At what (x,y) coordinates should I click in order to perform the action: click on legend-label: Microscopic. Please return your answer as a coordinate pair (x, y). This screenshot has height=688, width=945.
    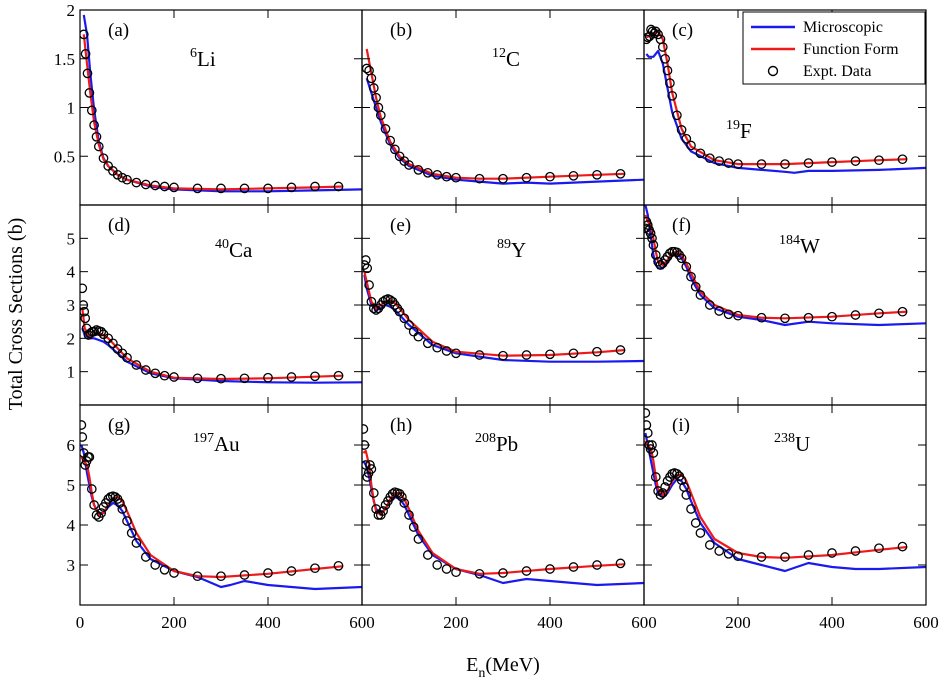
    Looking at the image, I should click on (843, 27).